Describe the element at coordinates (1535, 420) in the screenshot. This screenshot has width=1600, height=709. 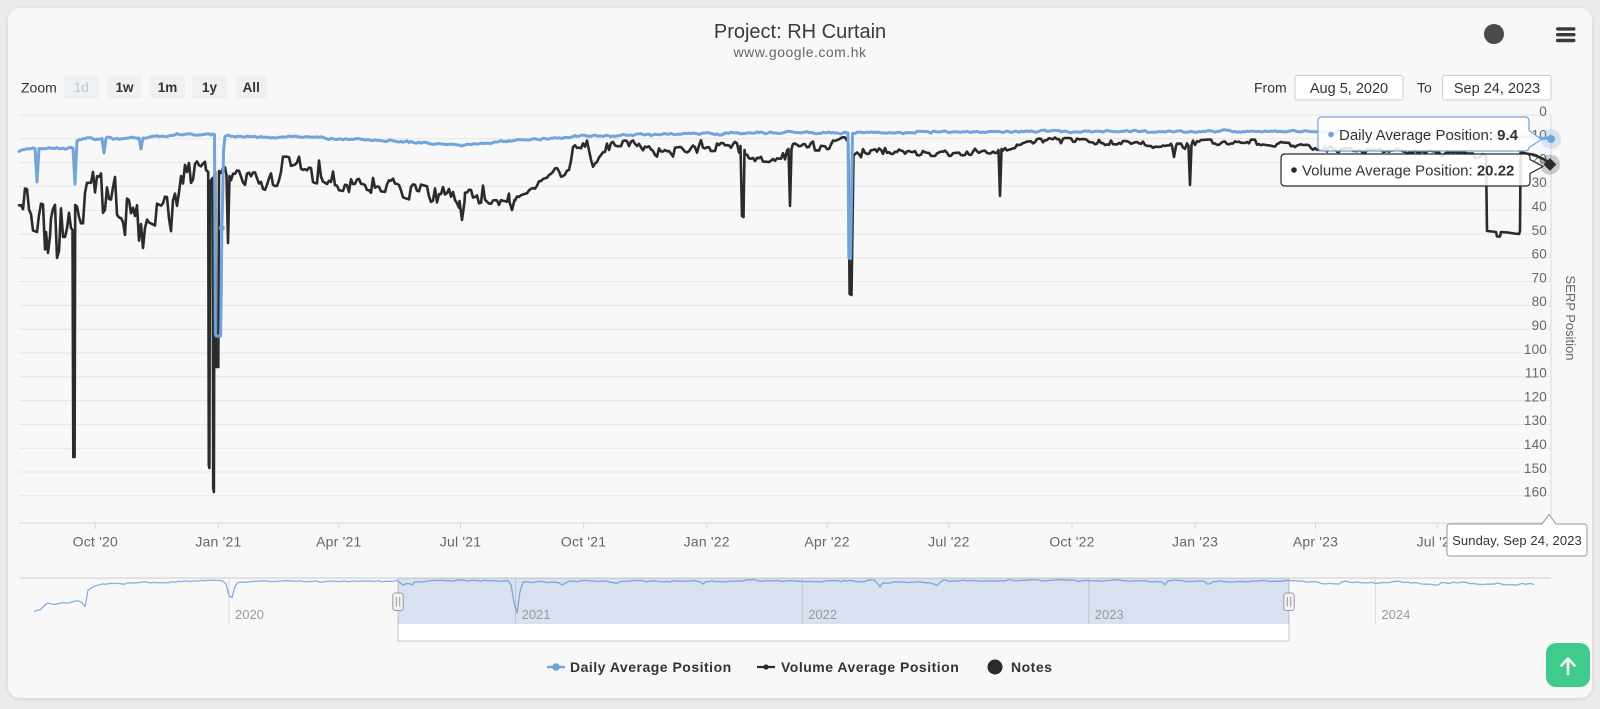
I see `svg-text: 130` at that location.